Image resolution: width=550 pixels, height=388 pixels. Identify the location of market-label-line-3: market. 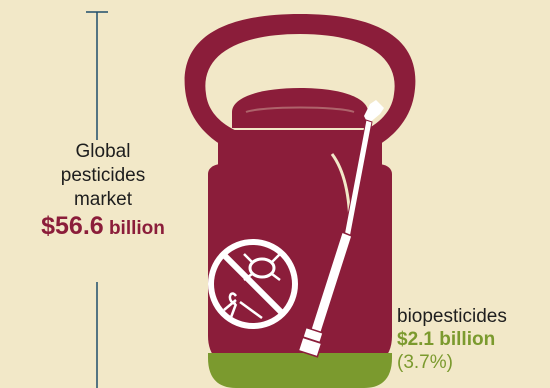
(103, 199).